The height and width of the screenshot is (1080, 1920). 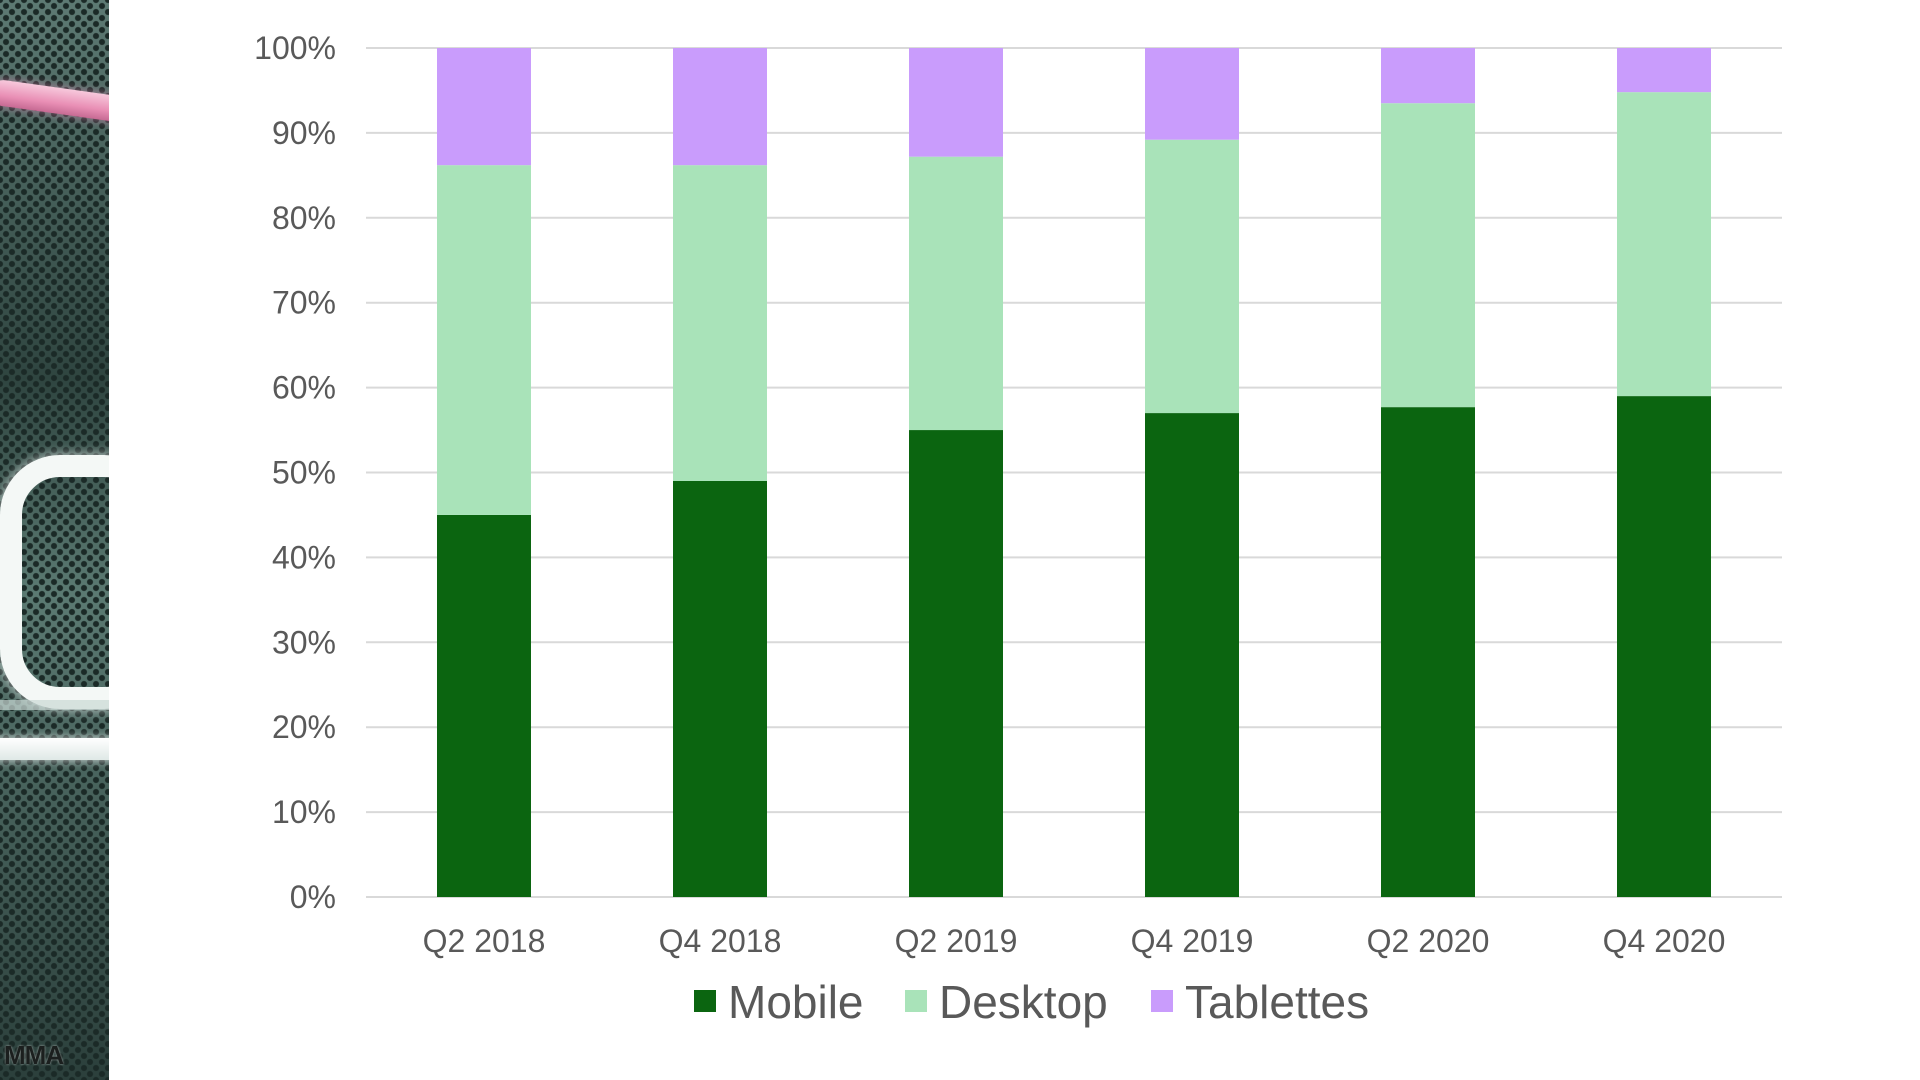 I want to click on y-tick-label: 80%, so click(x=304, y=218).